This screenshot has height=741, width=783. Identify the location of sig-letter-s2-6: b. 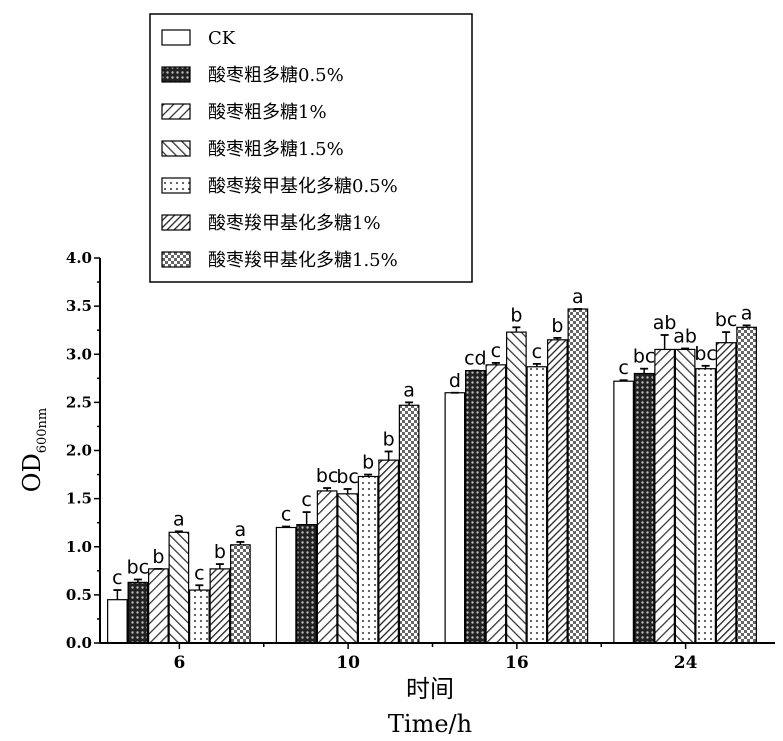
(158, 557).